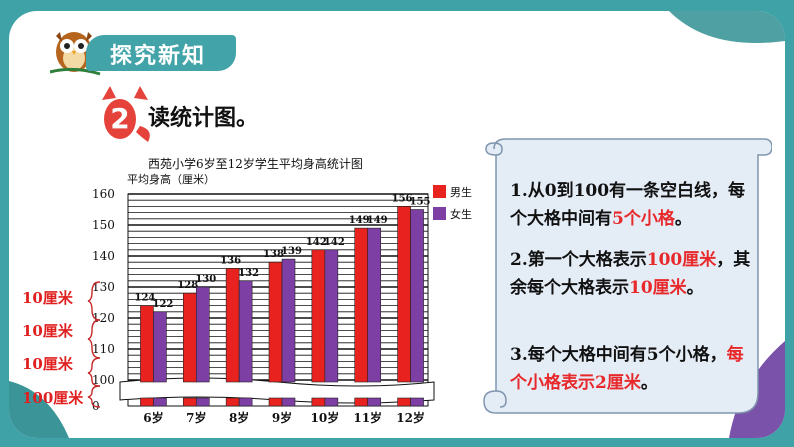 The width and height of the screenshot is (794, 447). I want to click on note-2: 2.第一个大格表示100厘米，其余每个大格表示10厘米。, so click(635, 274).